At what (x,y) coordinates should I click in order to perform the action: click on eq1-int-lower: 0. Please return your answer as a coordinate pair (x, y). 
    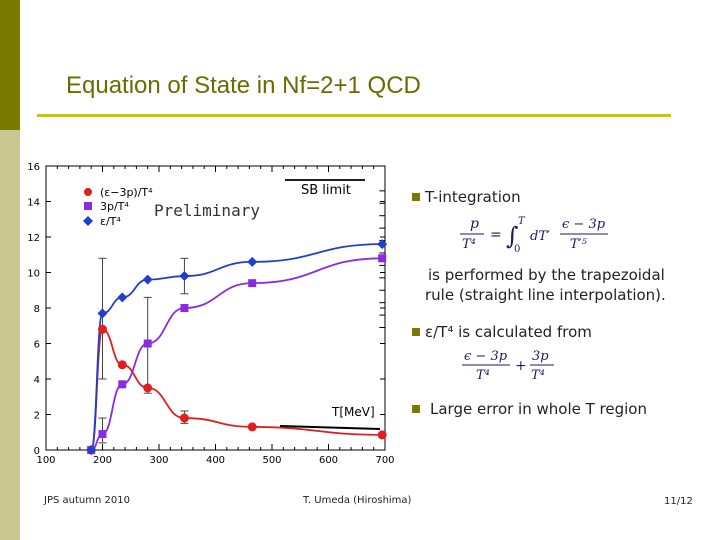
    Looking at the image, I should click on (517, 249).